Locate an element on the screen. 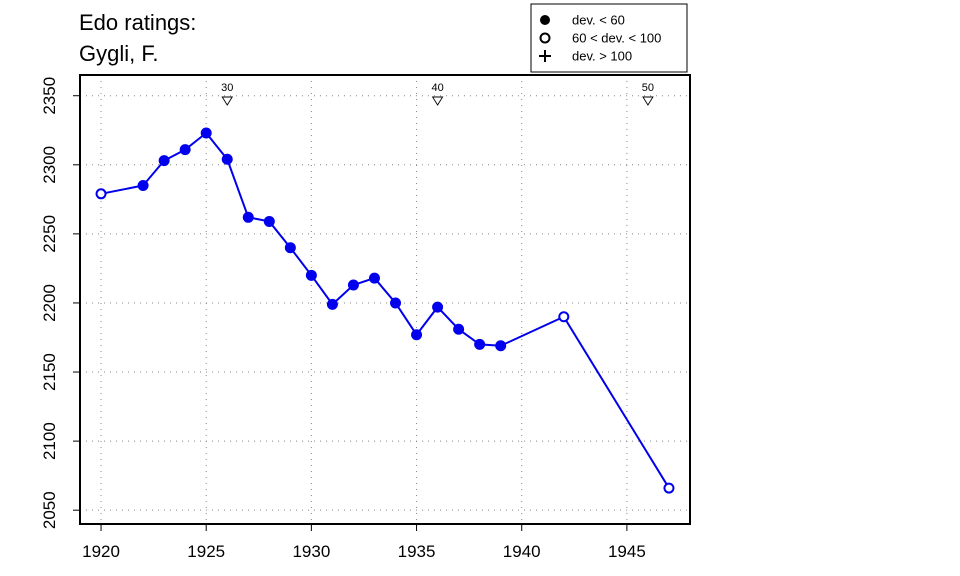 The width and height of the screenshot is (960, 576). y-tick-label: 2200 is located at coordinates (49, 303).